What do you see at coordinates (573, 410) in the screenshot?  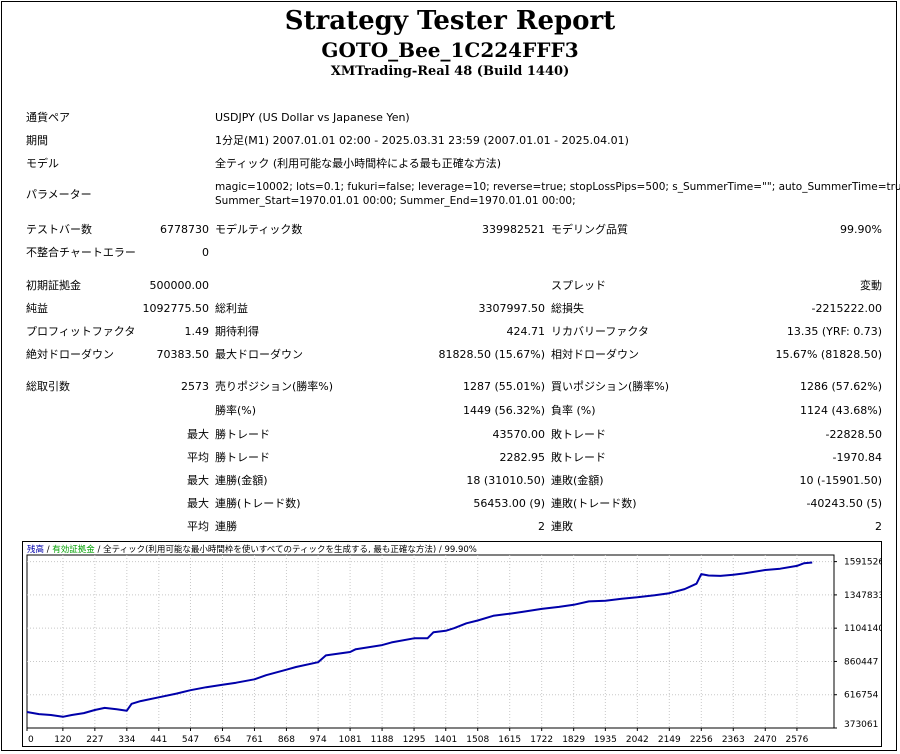 I see `loss-rate-label: 負率 (%)` at bounding box center [573, 410].